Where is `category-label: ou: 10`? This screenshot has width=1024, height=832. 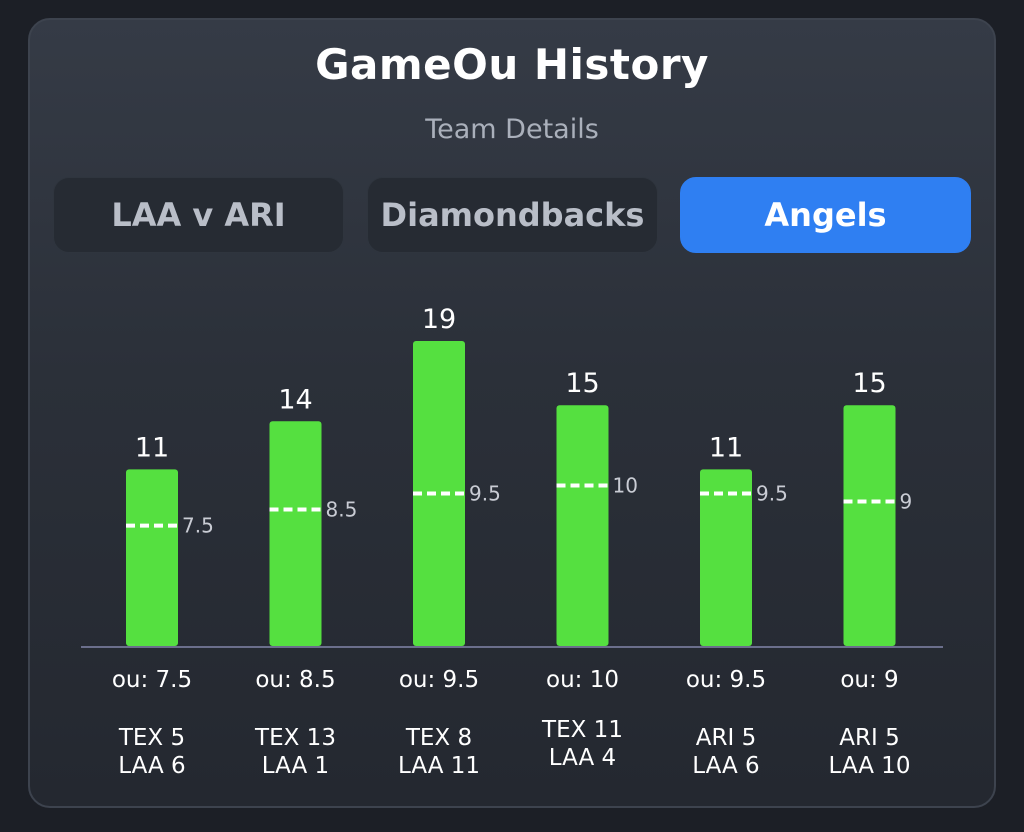 category-label: ou: 10 is located at coordinates (582, 680).